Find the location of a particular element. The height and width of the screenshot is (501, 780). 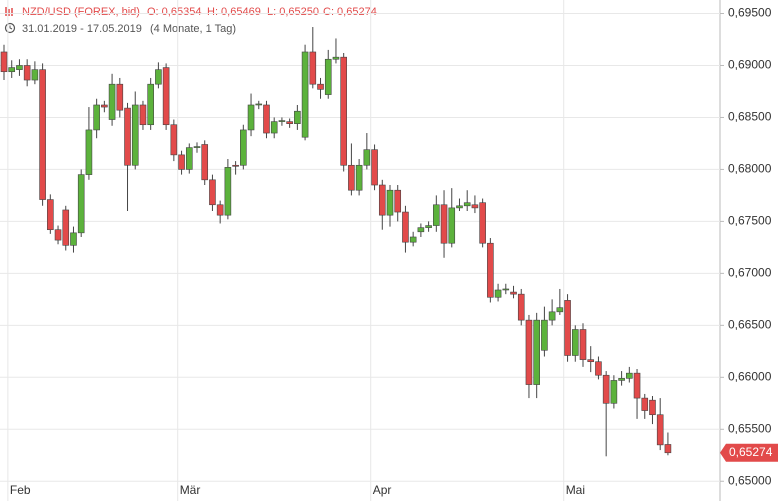

y-tick-label: 0,66500 is located at coordinates (750, 325).